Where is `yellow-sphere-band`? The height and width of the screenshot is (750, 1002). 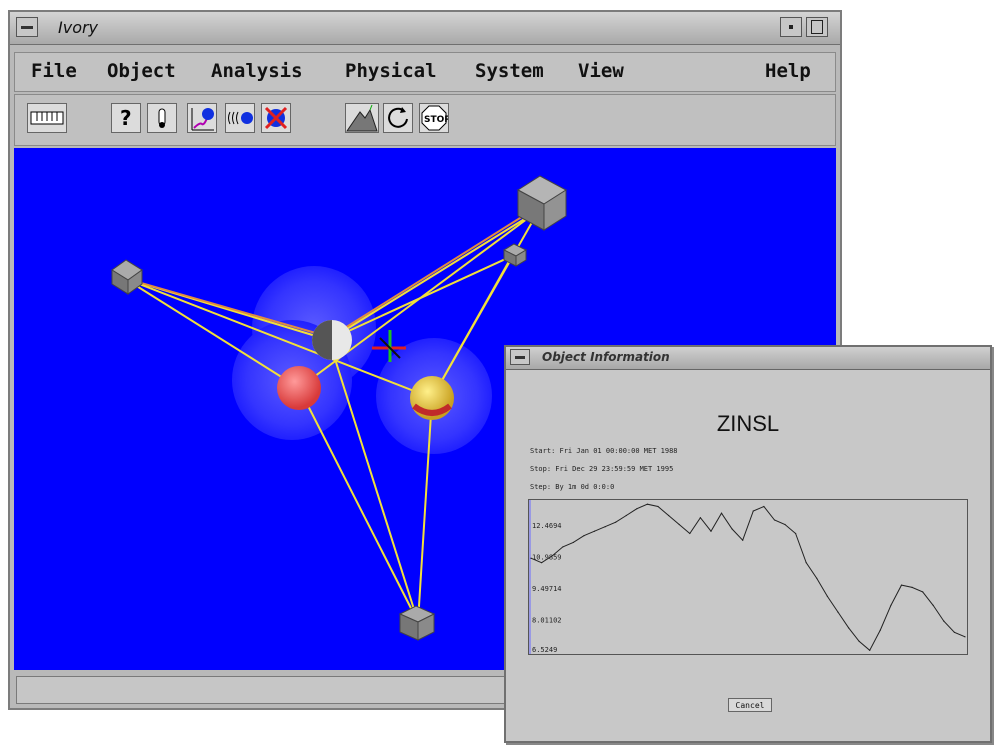
yellow-sphere-band is located at coordinates (432, 409).